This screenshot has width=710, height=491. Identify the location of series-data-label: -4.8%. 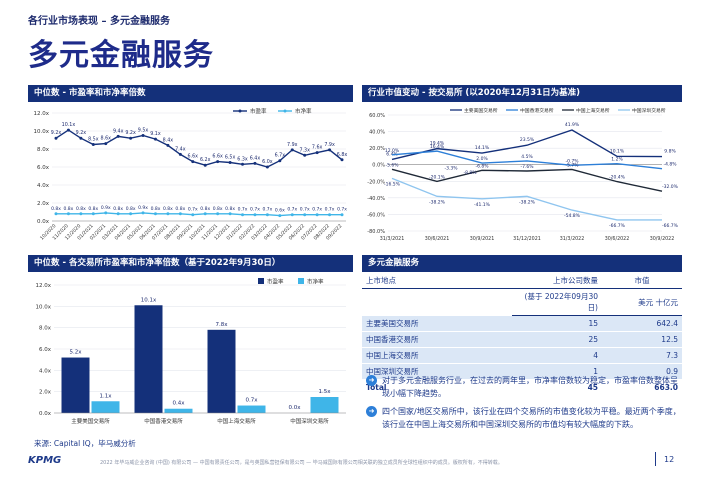
(670, 165).